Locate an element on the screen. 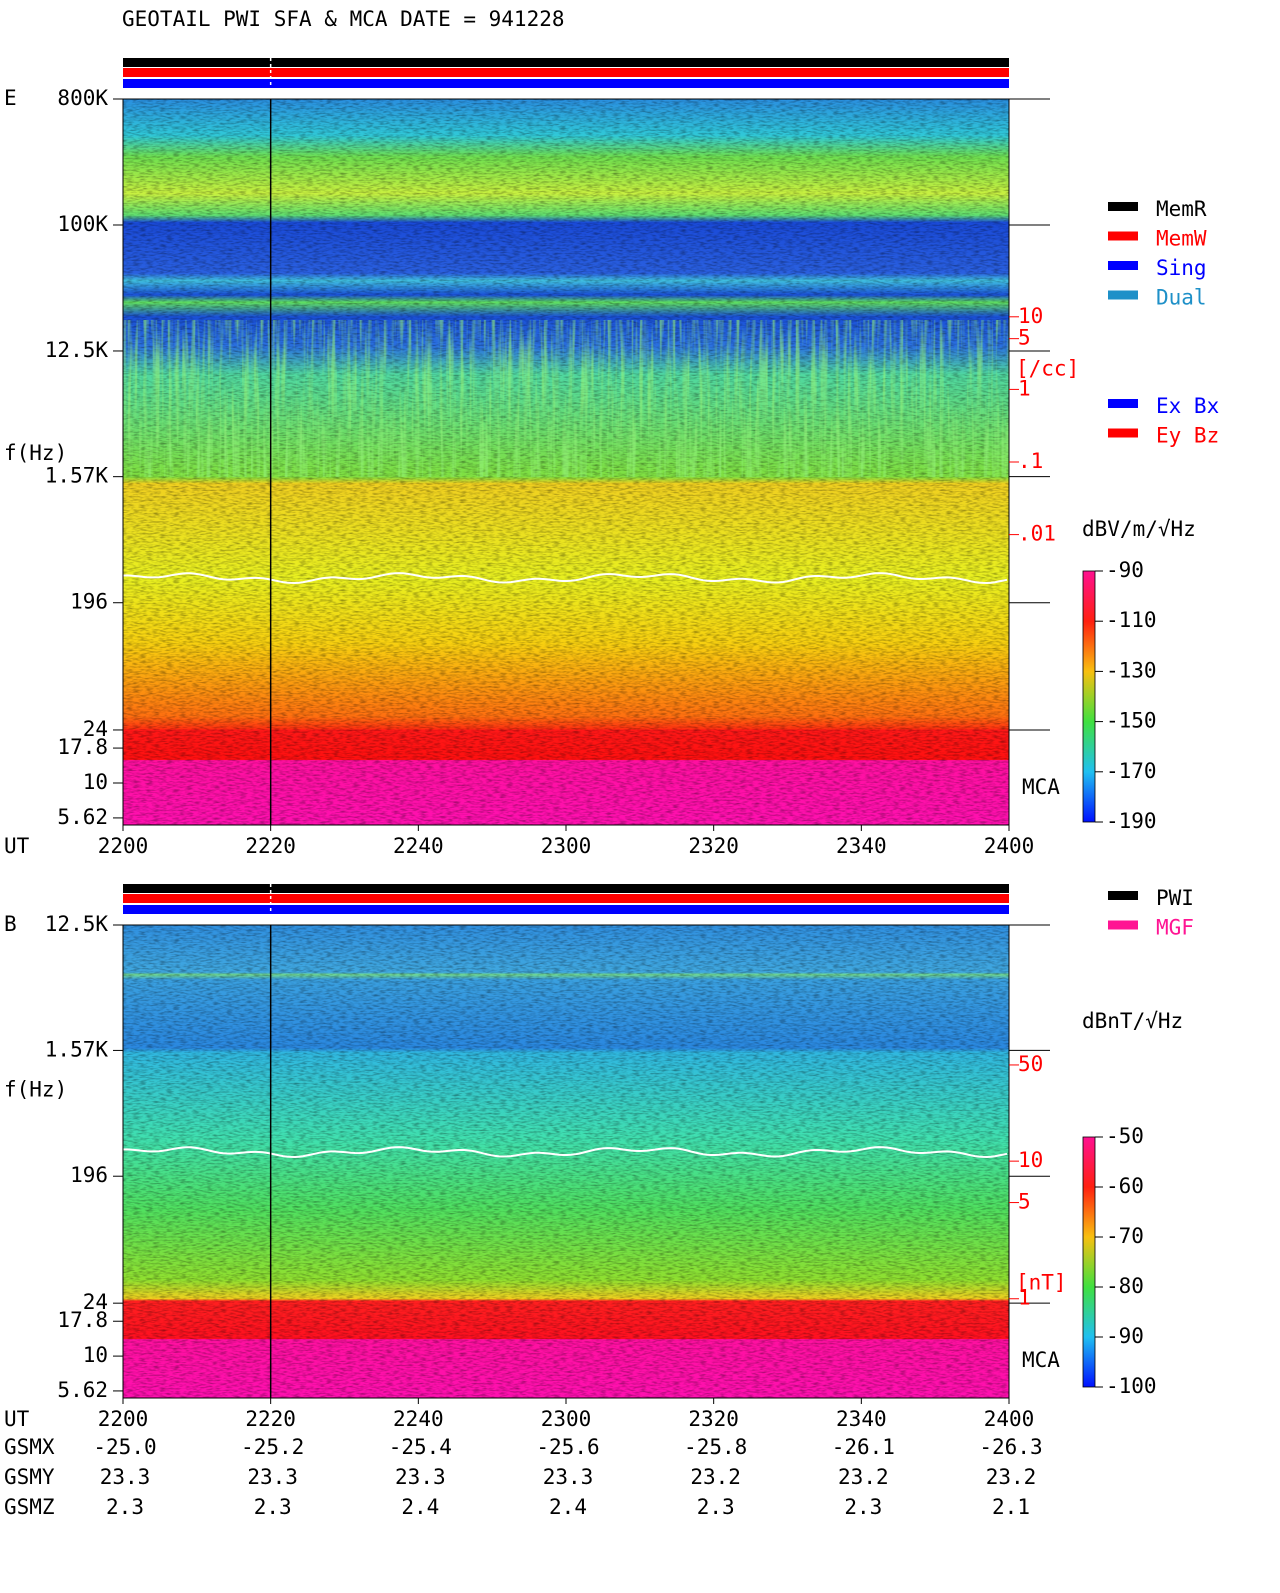 This screenshot has width=1280, height=1593. colorbar-tick-label: -190 is located at coordinates (1131, 821).